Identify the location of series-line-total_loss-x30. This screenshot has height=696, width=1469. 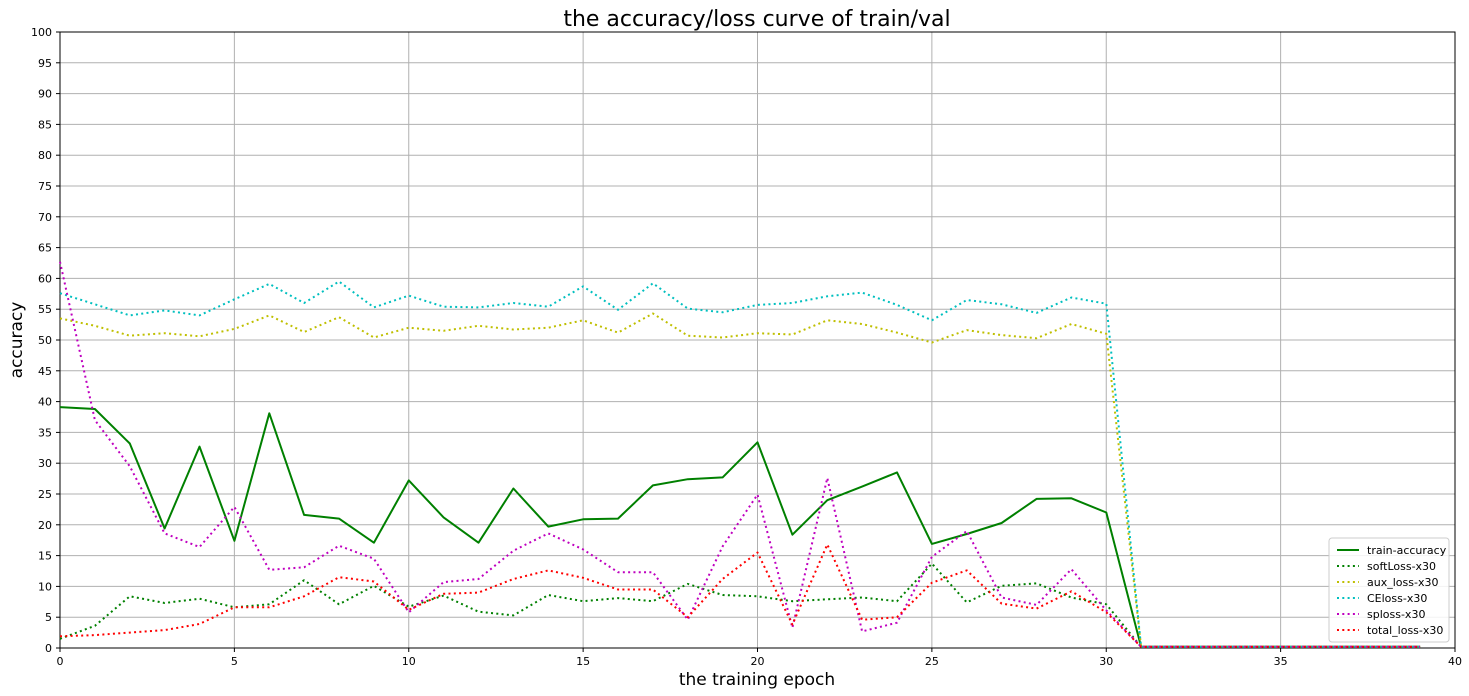
(740, 595).